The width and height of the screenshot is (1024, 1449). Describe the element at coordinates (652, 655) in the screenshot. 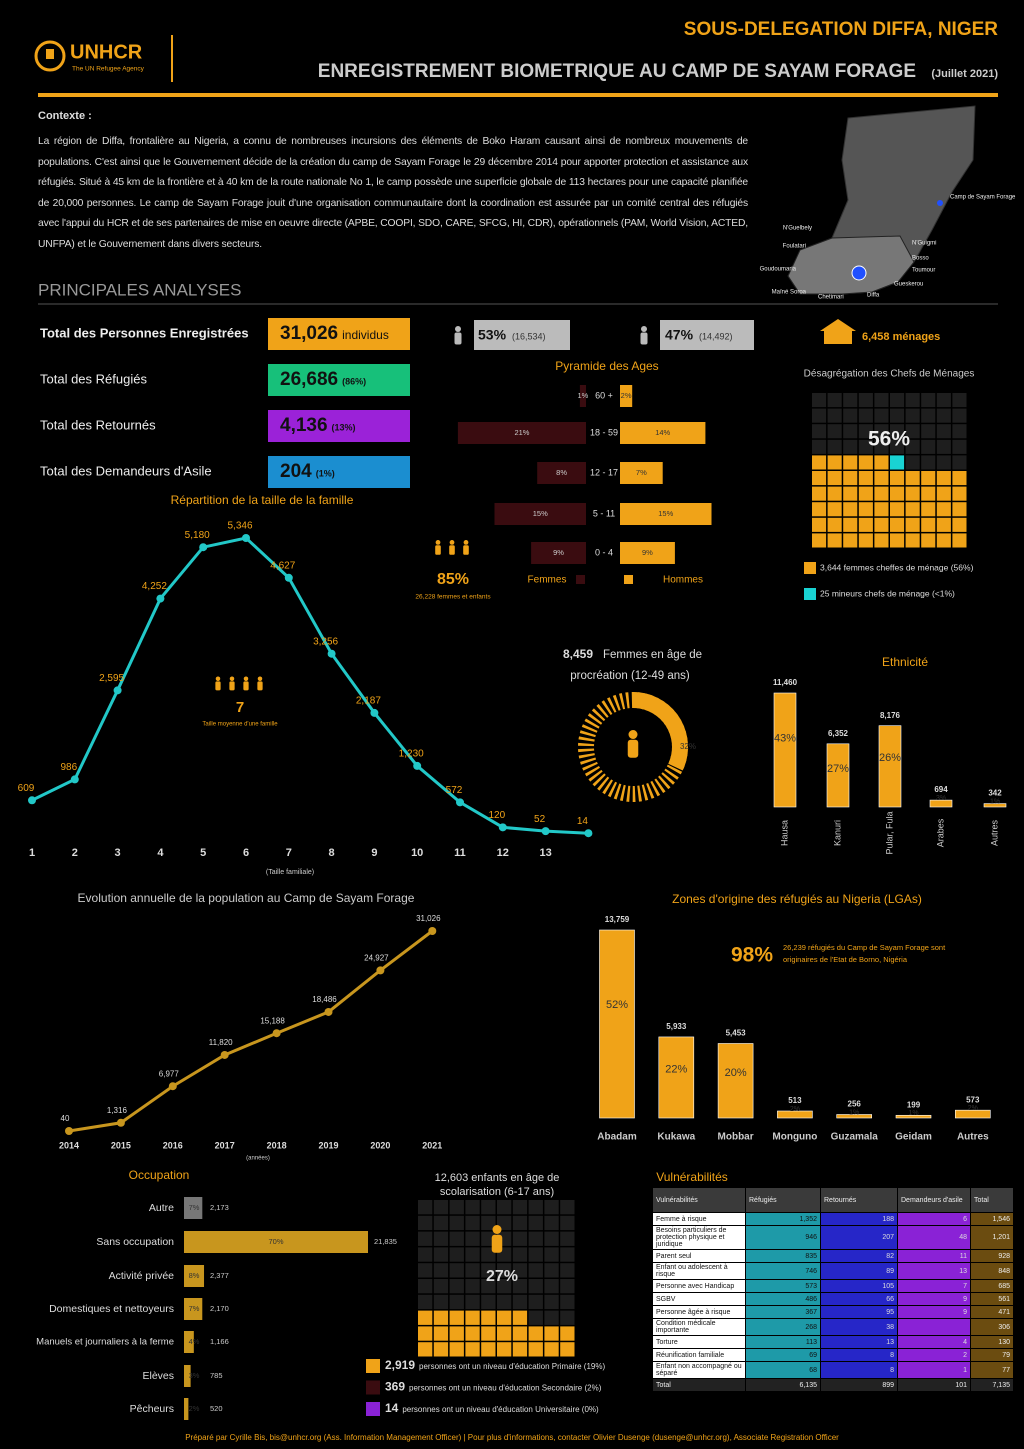

I see `kpi-label: Femmes en âge de` at that location.